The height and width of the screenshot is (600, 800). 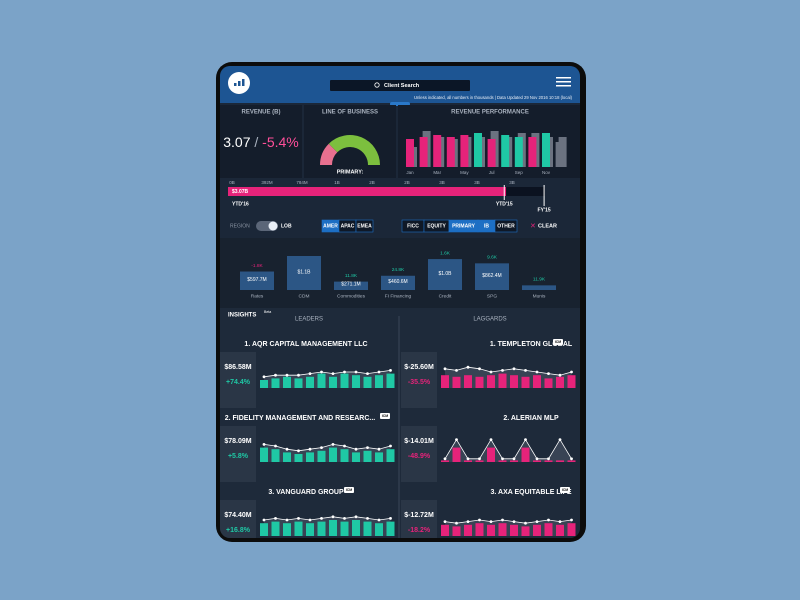 What do you see at coordinates (504, 204) in the screenshot?
I see `marker-label: YTD'15` at bounding box center [504, 204].